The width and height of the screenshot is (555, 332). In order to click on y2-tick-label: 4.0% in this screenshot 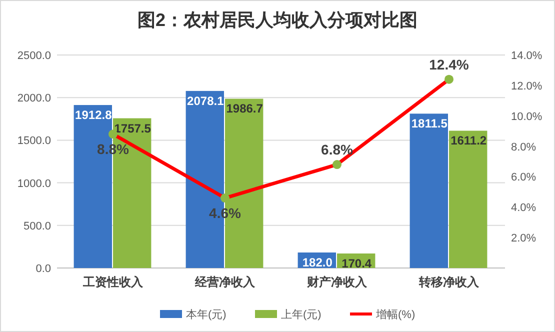, I will do `click(523, 208)`.